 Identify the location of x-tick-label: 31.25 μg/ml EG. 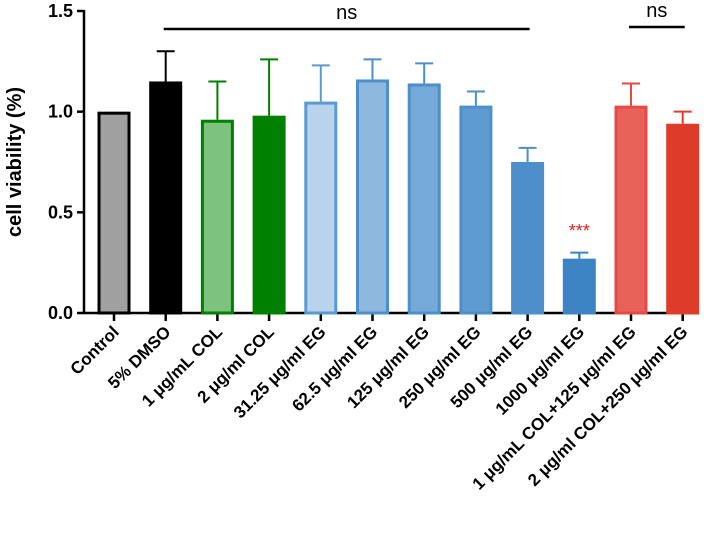
(280, 372).